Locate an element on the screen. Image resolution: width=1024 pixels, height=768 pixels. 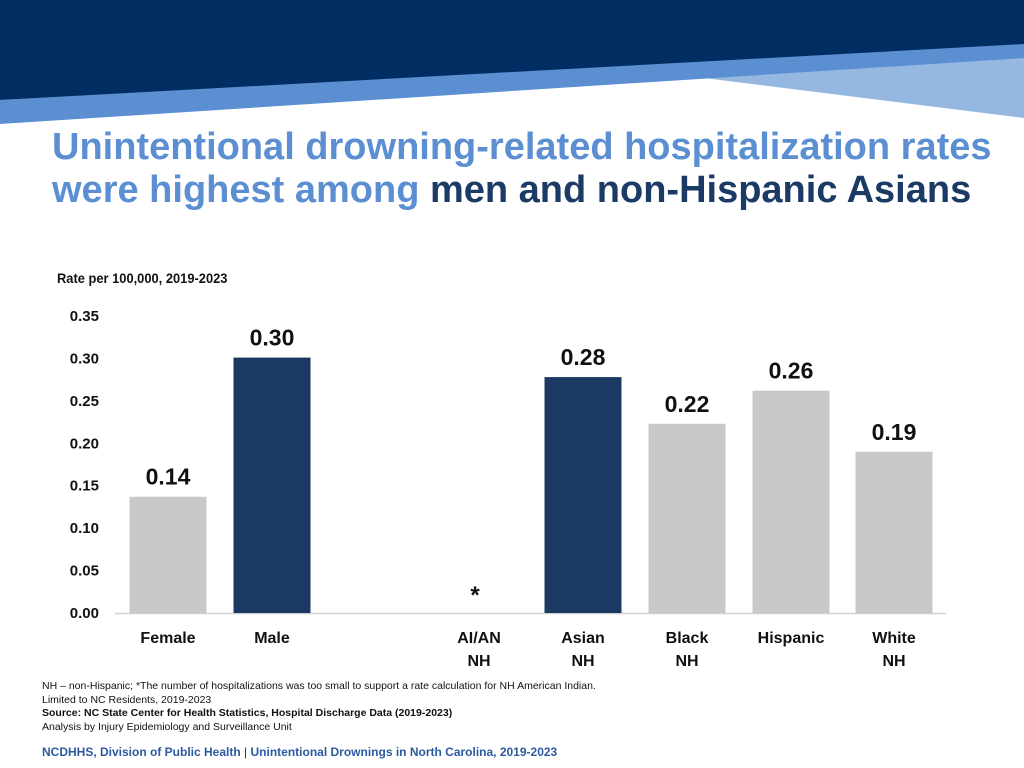
y-tick-label: 0.05 is located at coordinates (84, 571).